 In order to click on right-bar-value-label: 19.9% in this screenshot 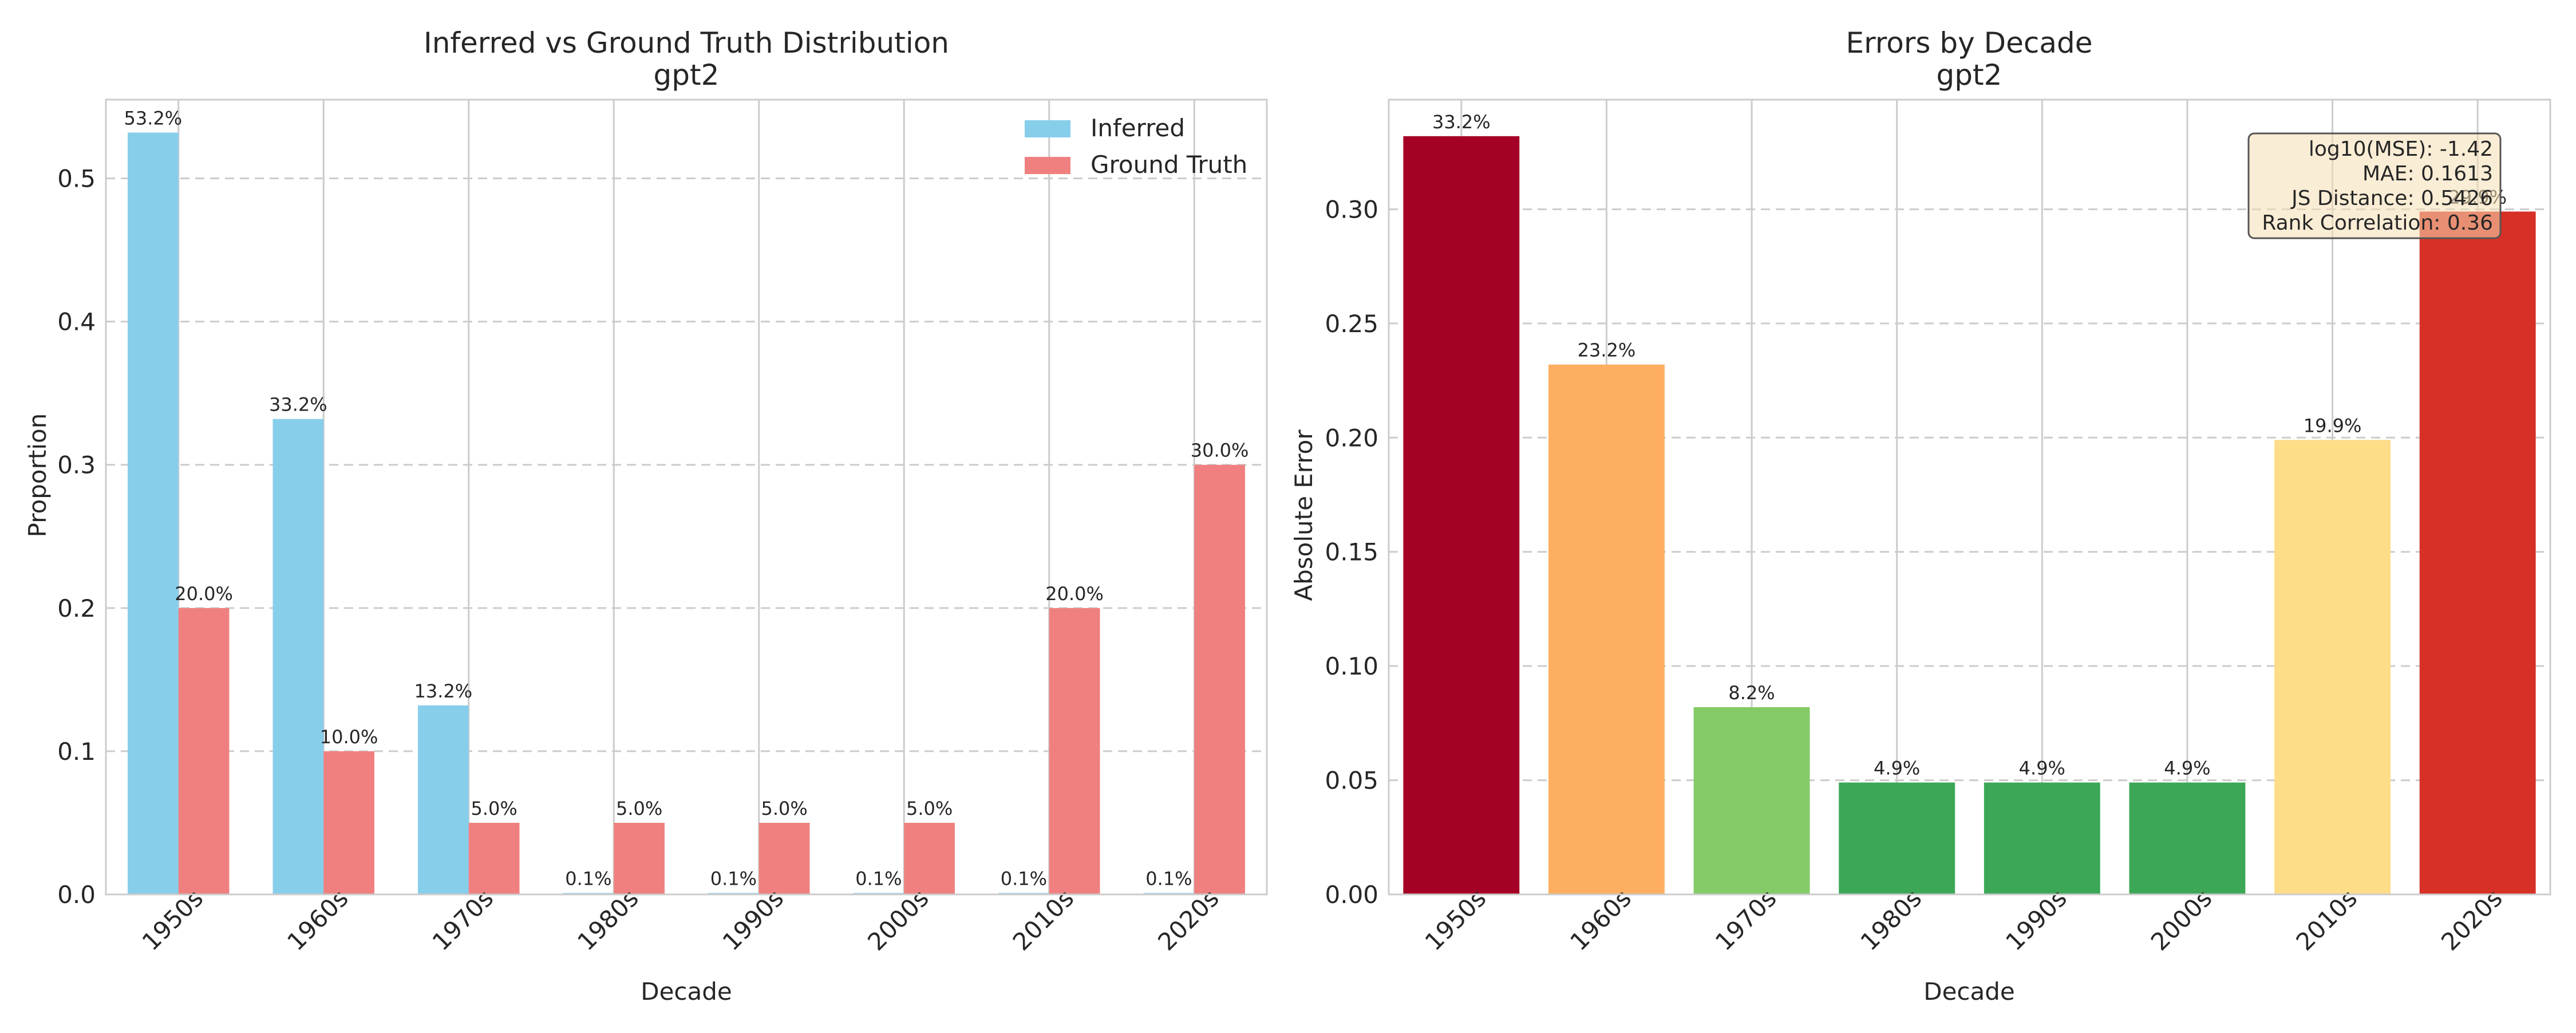, I will do `click(2333, 425)`.